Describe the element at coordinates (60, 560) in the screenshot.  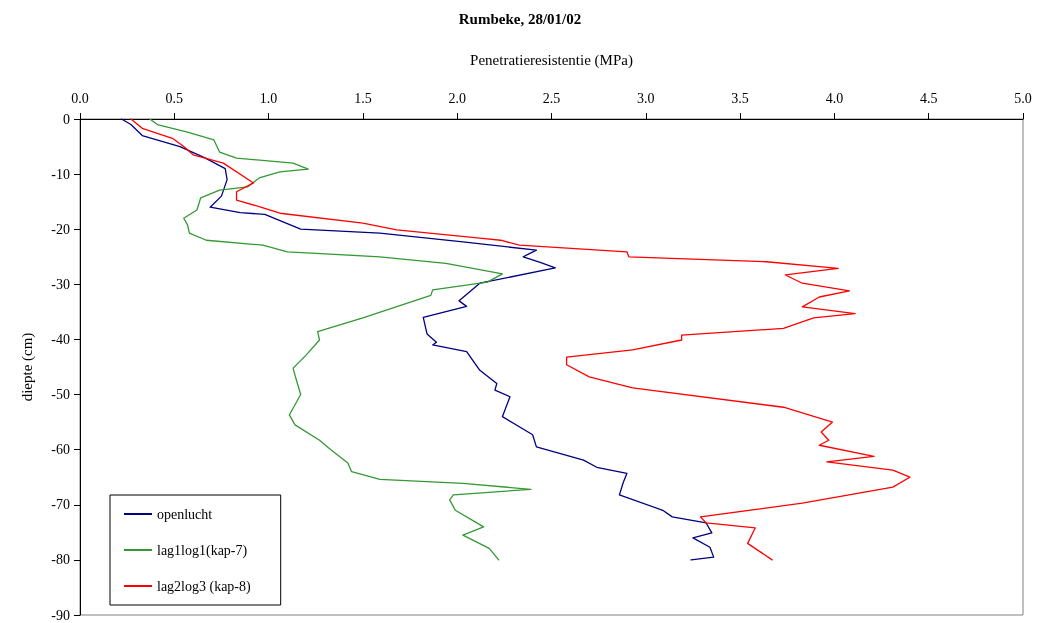
I see `y-tick-label: -80` at that location.